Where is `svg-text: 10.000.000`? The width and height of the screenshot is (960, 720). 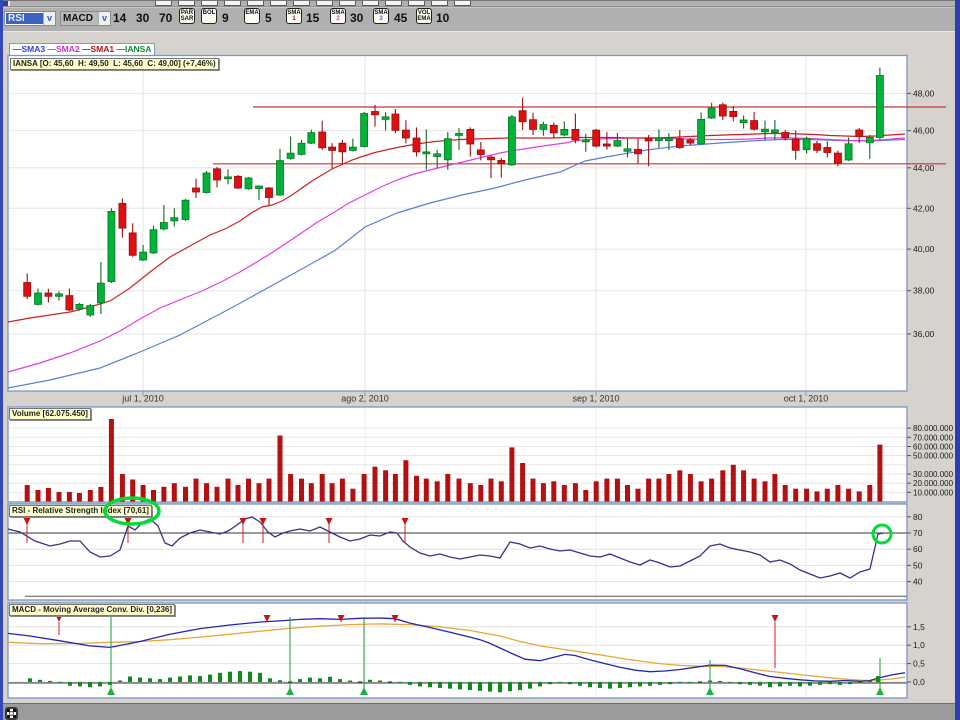 svg-text: 10.000.000 is located at coordinates (933, 492).